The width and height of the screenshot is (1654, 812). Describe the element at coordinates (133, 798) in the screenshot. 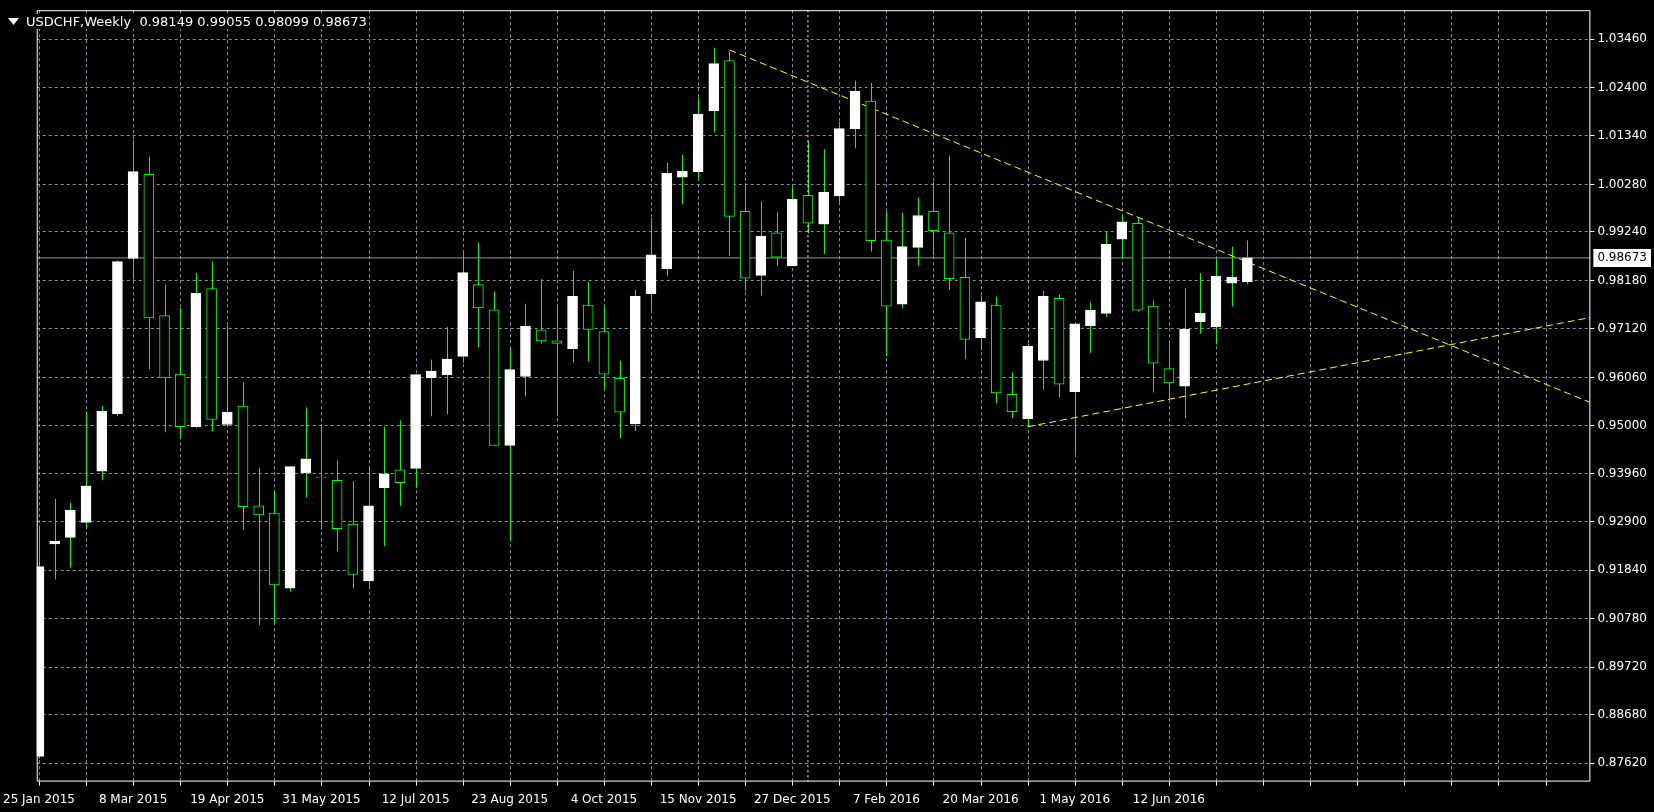

I see `x-tick-label: 8 Mar 2015` at that location.